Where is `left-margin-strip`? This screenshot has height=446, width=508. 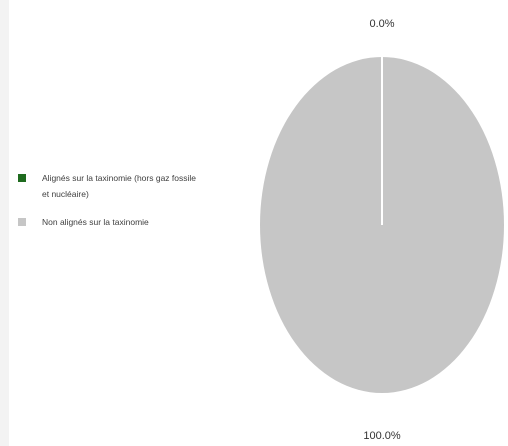 left-margin-strip is located at coordinates (4, 223).